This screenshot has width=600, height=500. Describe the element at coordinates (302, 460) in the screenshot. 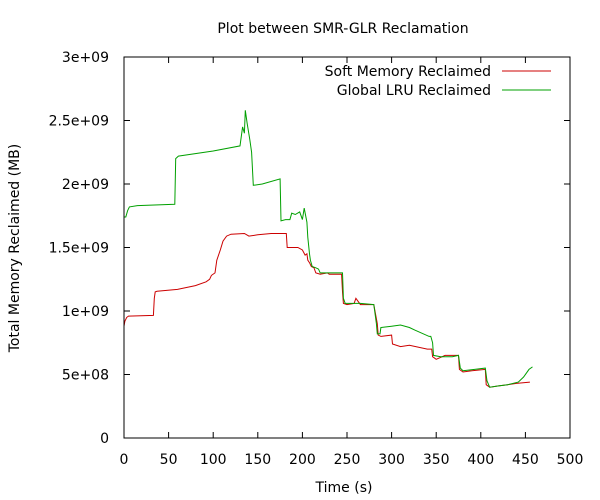

I see `x-tick-label: 200` at that location.